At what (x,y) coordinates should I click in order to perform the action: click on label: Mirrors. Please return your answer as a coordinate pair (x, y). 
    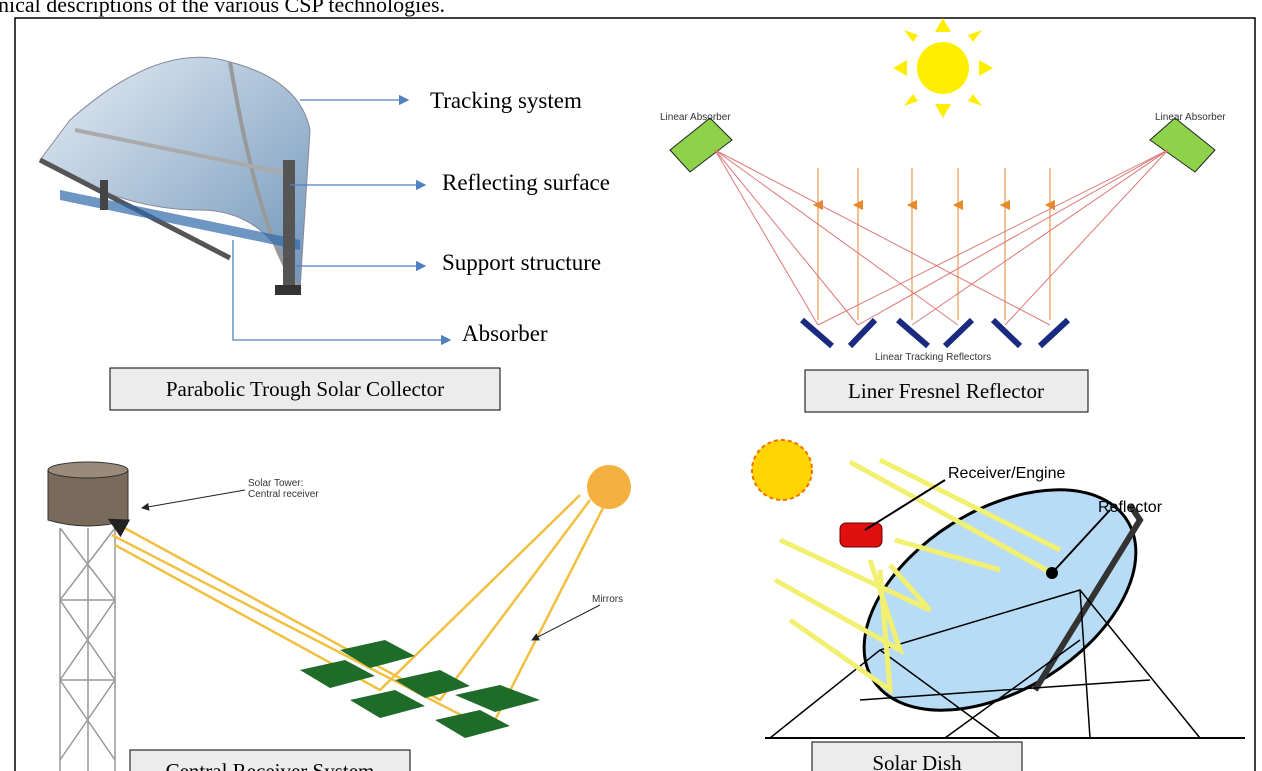
    Looking at the image, I should click on (607, 599).